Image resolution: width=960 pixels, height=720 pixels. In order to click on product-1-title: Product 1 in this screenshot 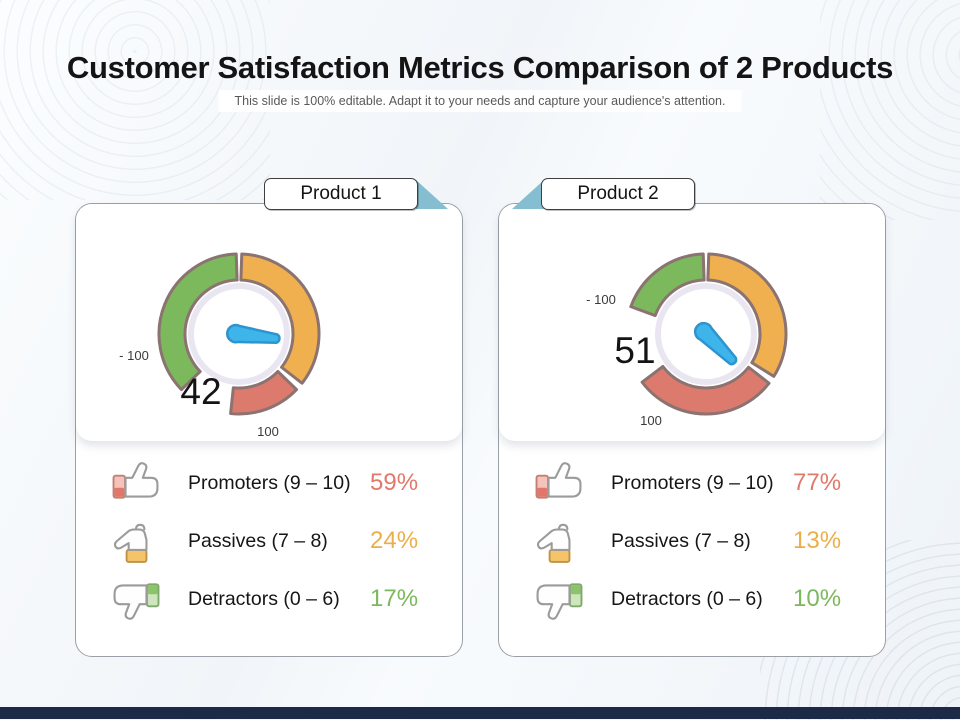, I will do `click(341, 194)`.